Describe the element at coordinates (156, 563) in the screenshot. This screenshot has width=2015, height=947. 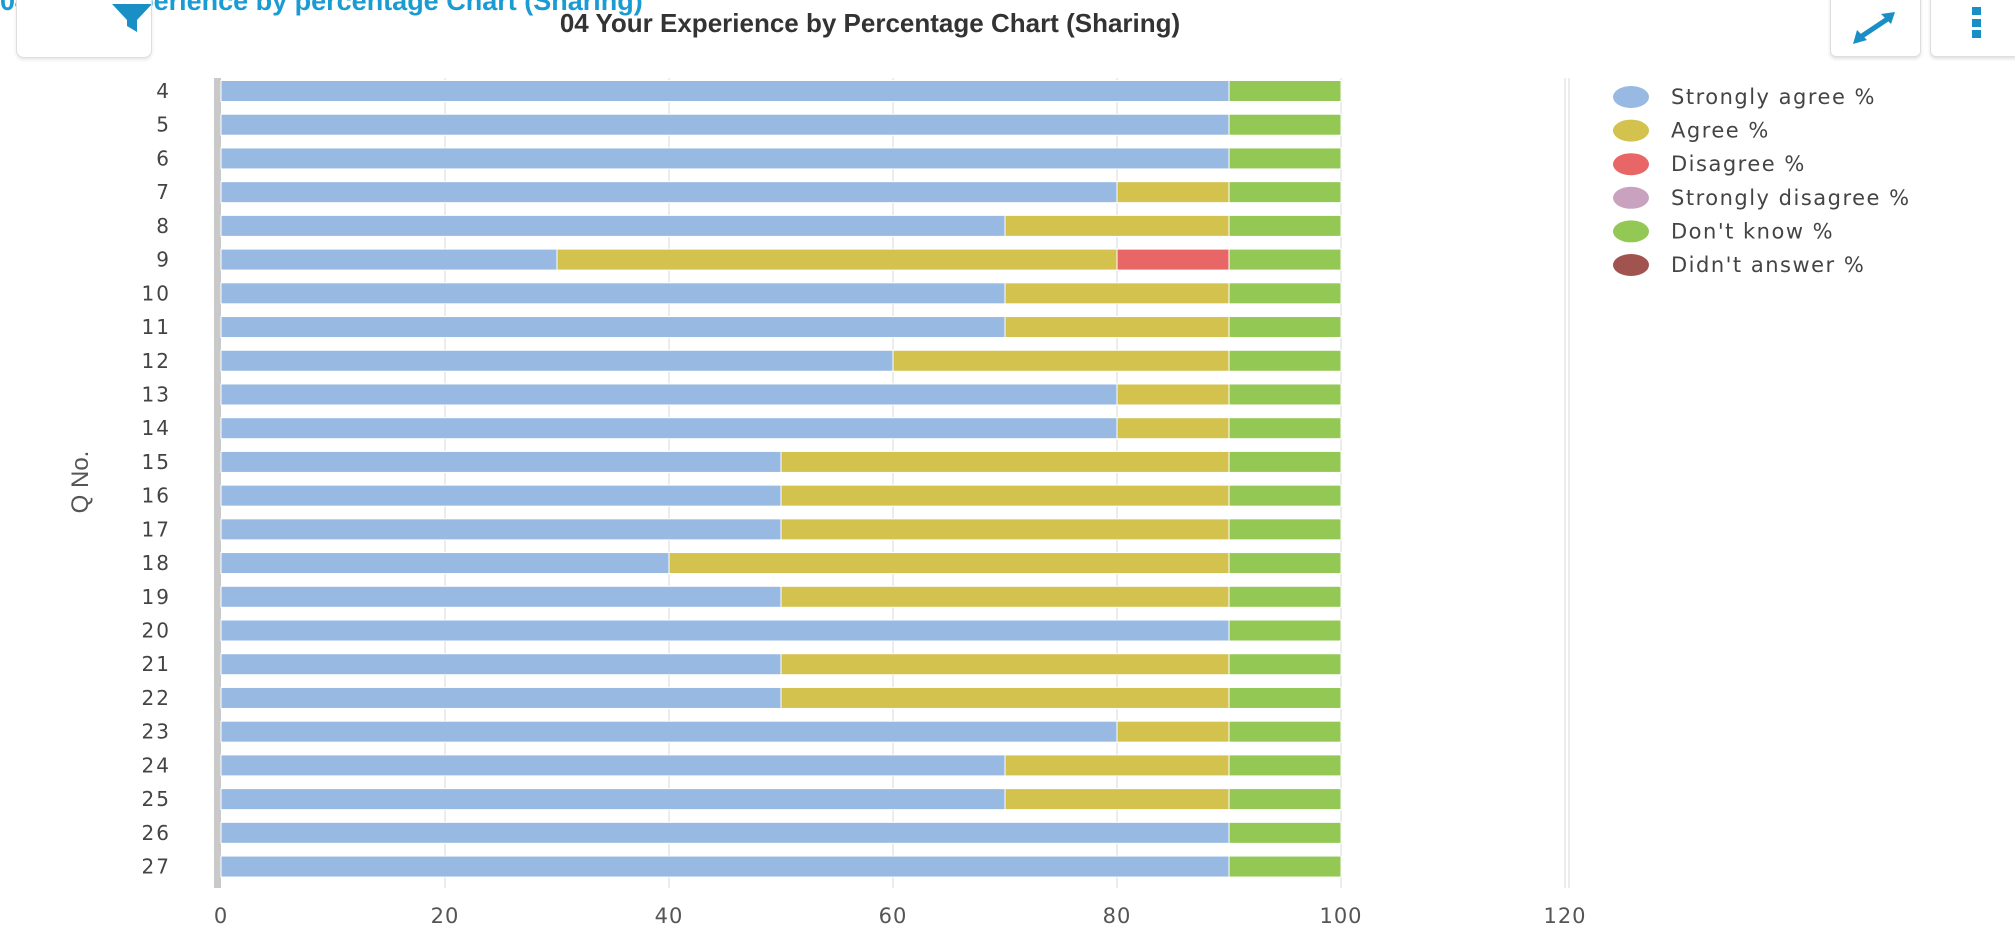
I see `y-tick-label: 18` at that location.